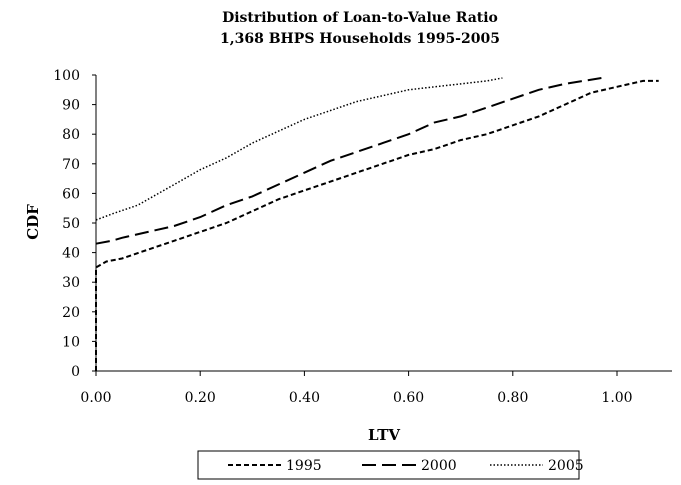 The height and width of the screenshot is (485, 681). What do you see at coordinates (71, 313) in the screenshot?
I see `y-tick-label: 20` at bounding box center [71, 313].